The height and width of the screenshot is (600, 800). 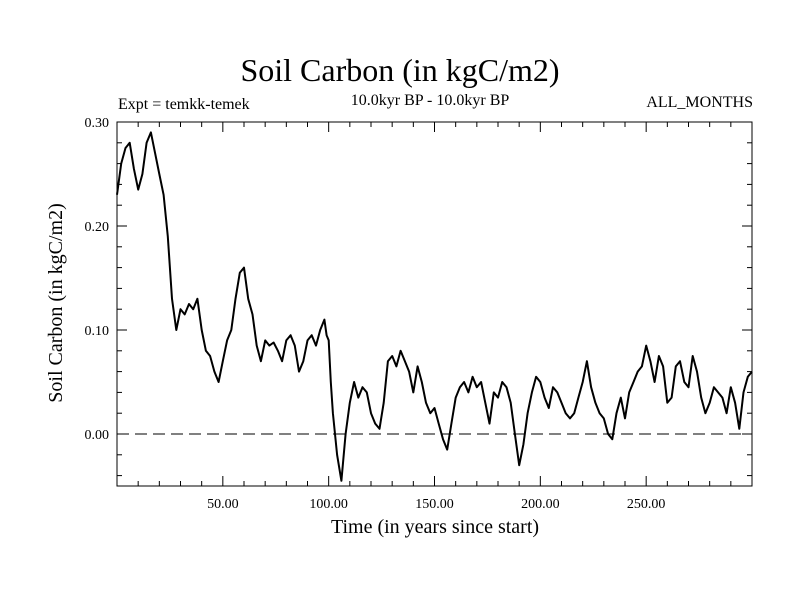 I want to click on x-tick-label: 150.00, so click(x=434, y=504).